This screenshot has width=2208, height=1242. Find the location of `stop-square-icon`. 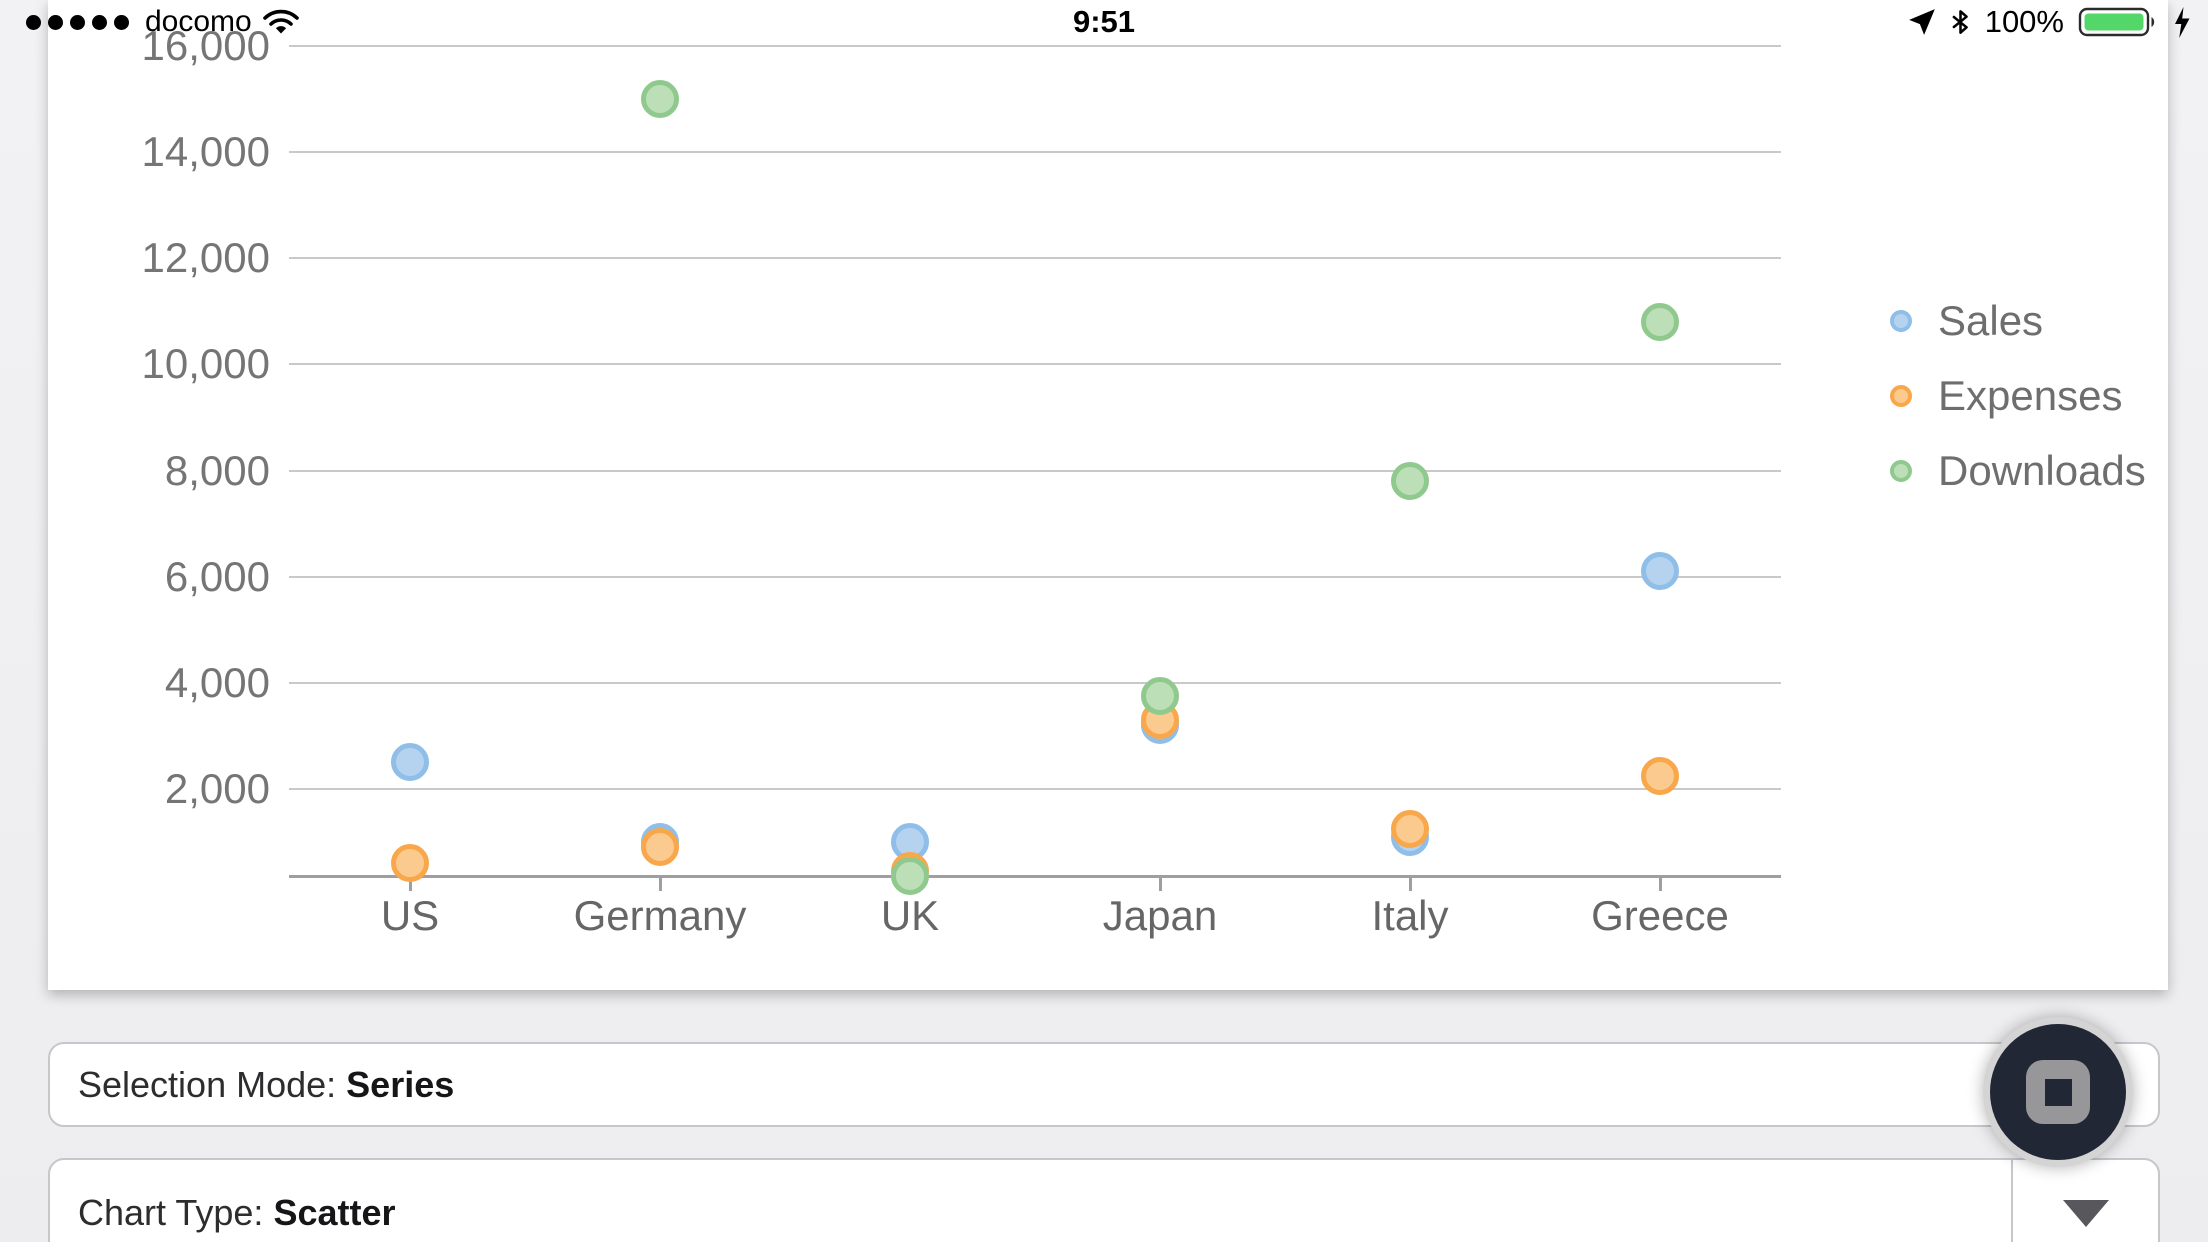

stop-square-icon is located at coordinates (2058, 1092).